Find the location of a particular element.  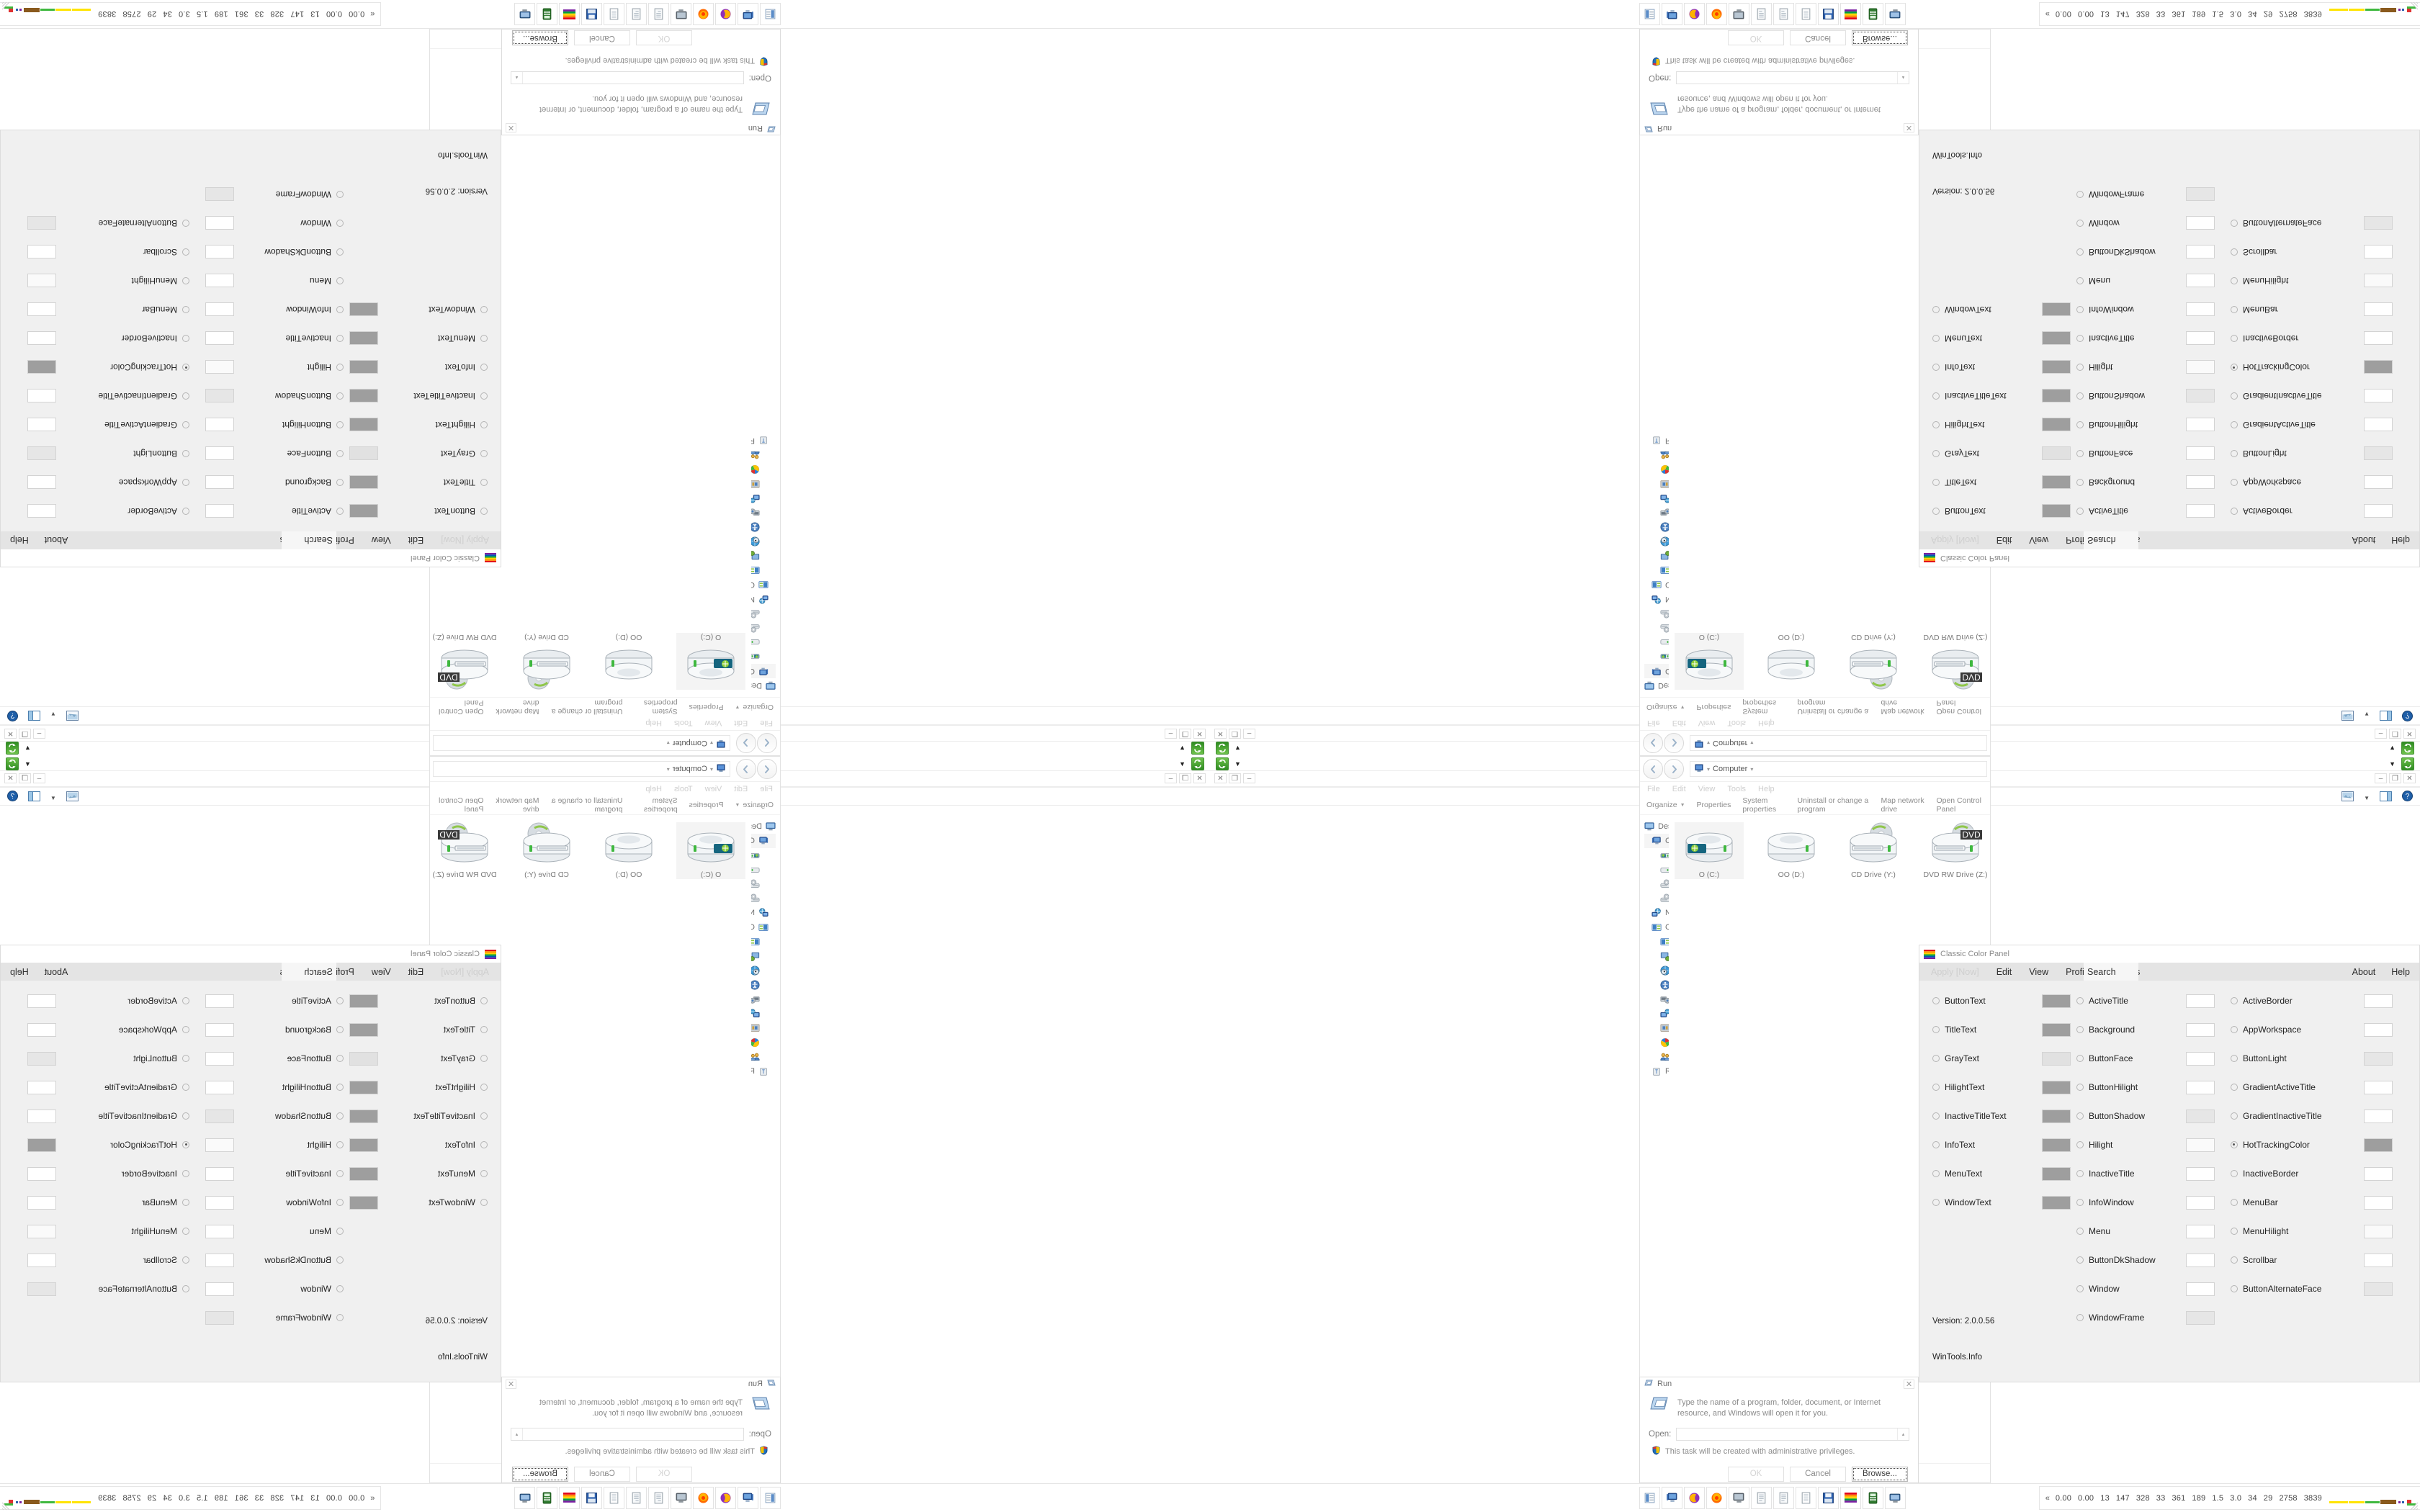

taskbar-item-display is located at coordinates (1739, 14).